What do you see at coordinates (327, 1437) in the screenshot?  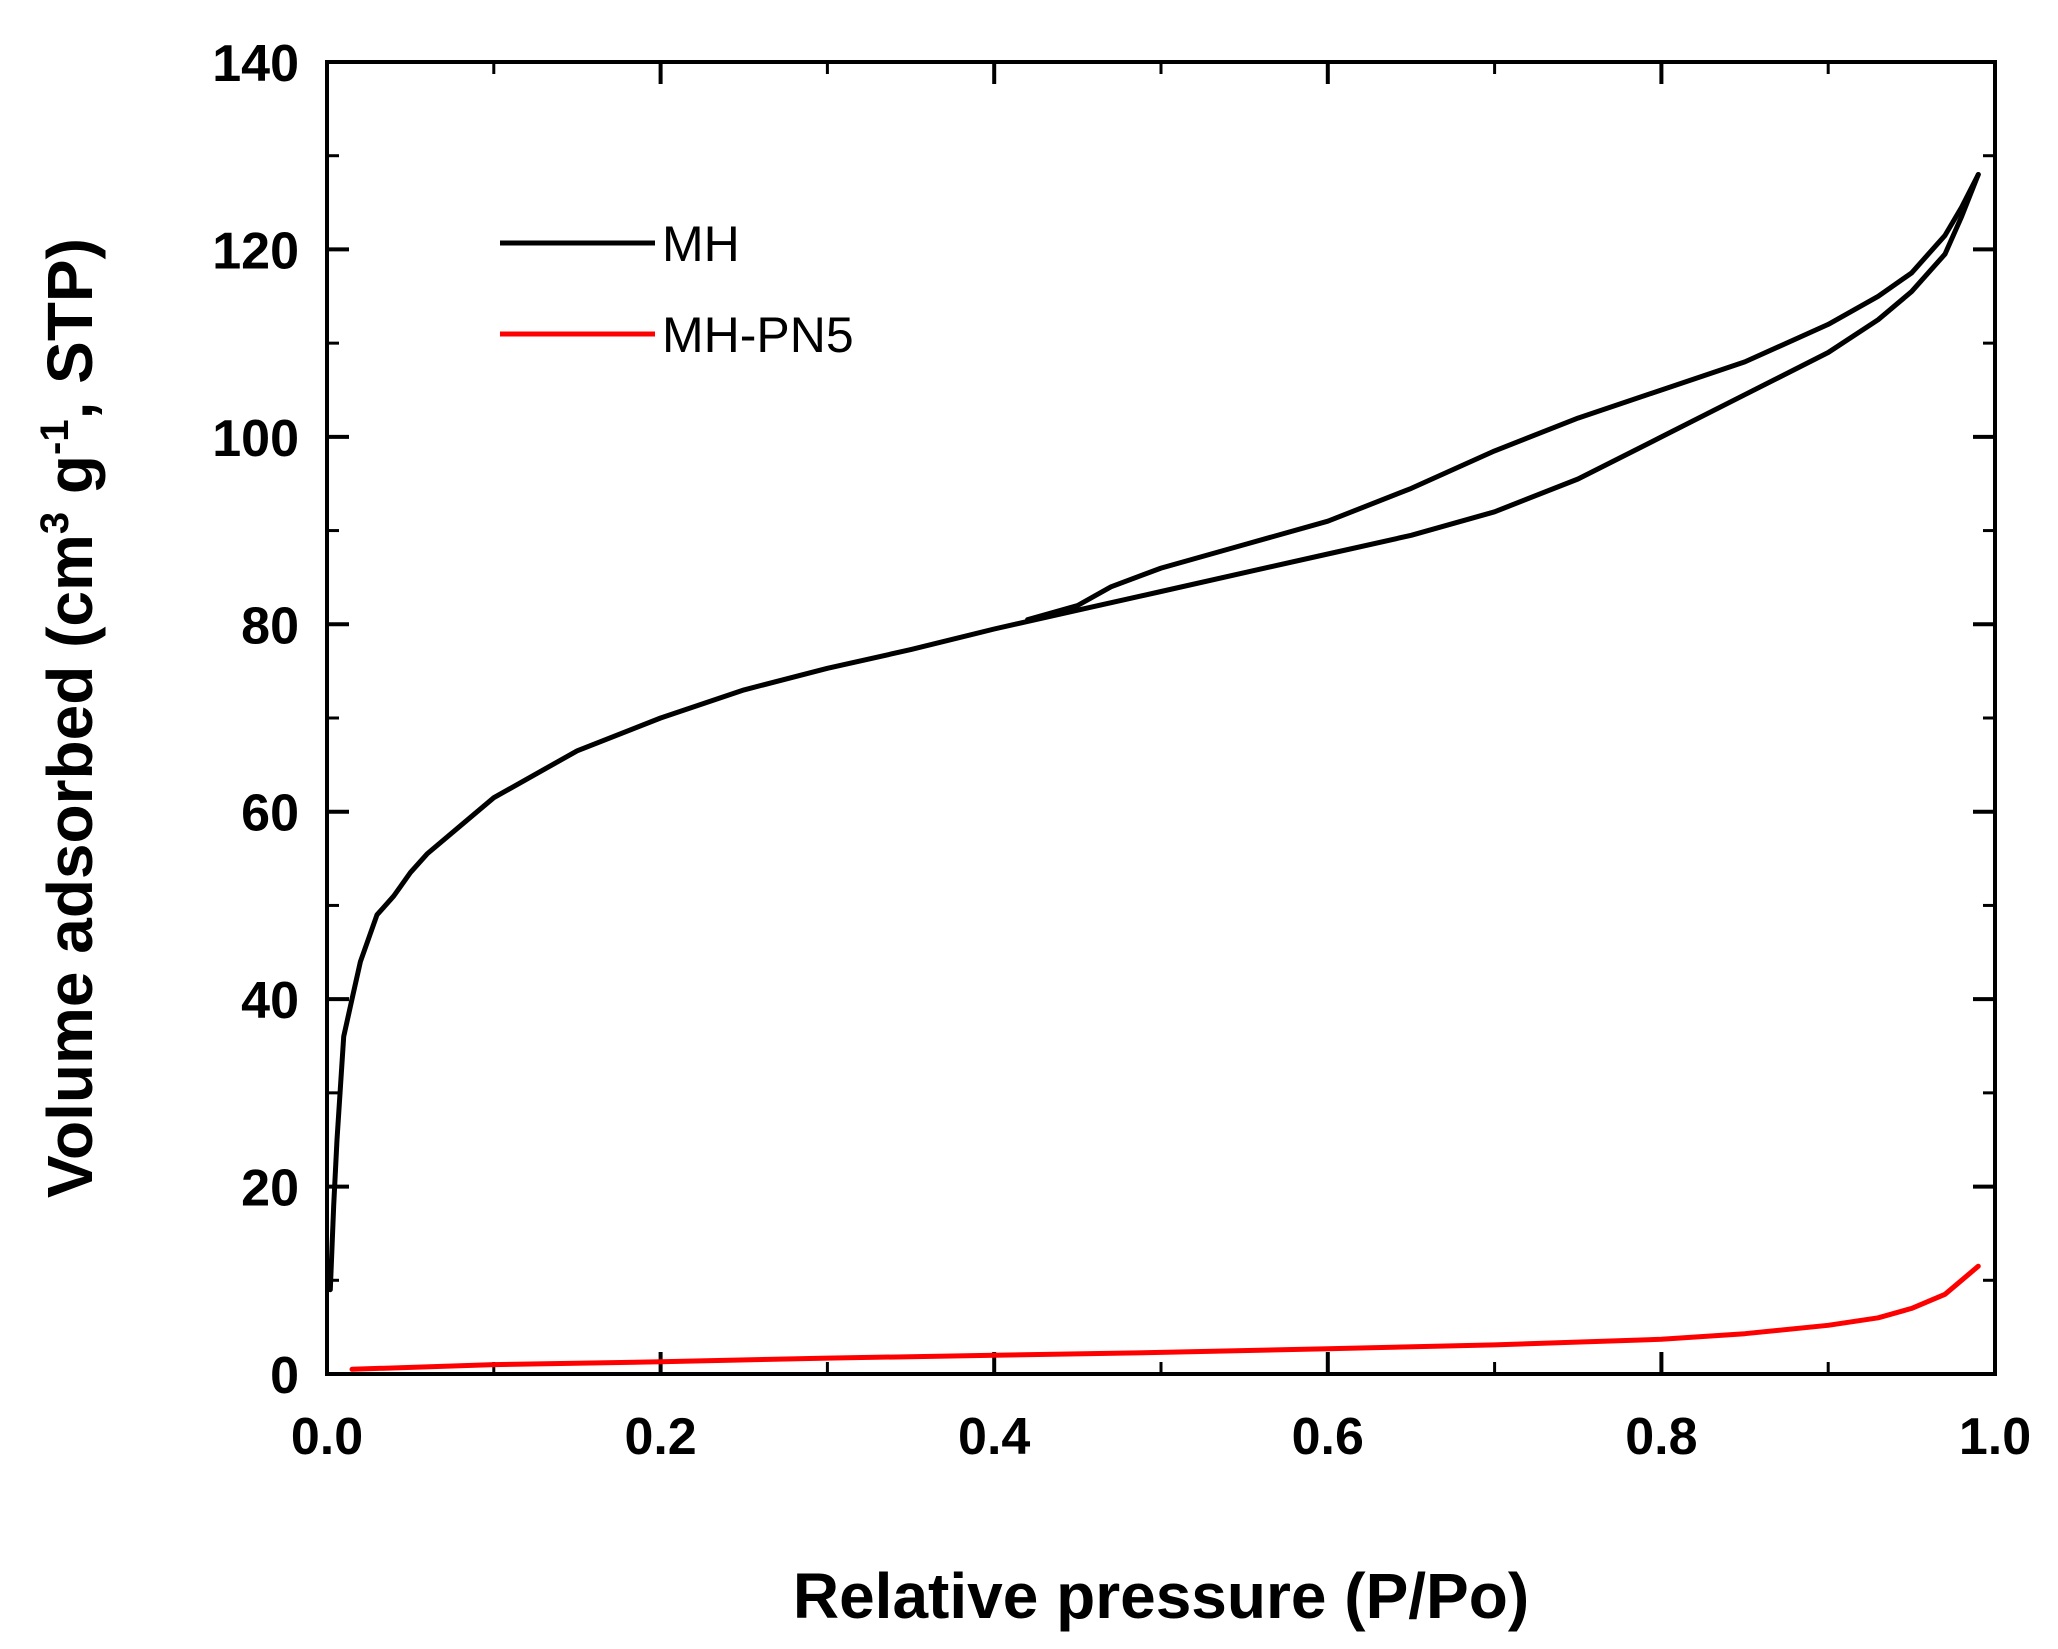 I see `x-tick-label: 0.0` at bounding box center [327, 1437].